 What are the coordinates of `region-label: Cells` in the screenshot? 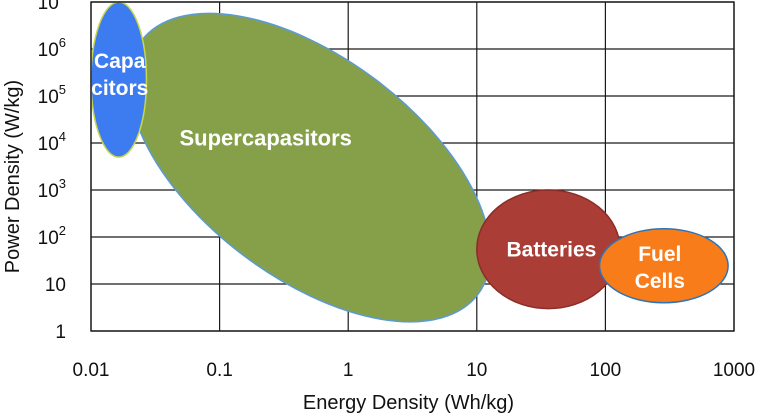 It's located at (660, 281).